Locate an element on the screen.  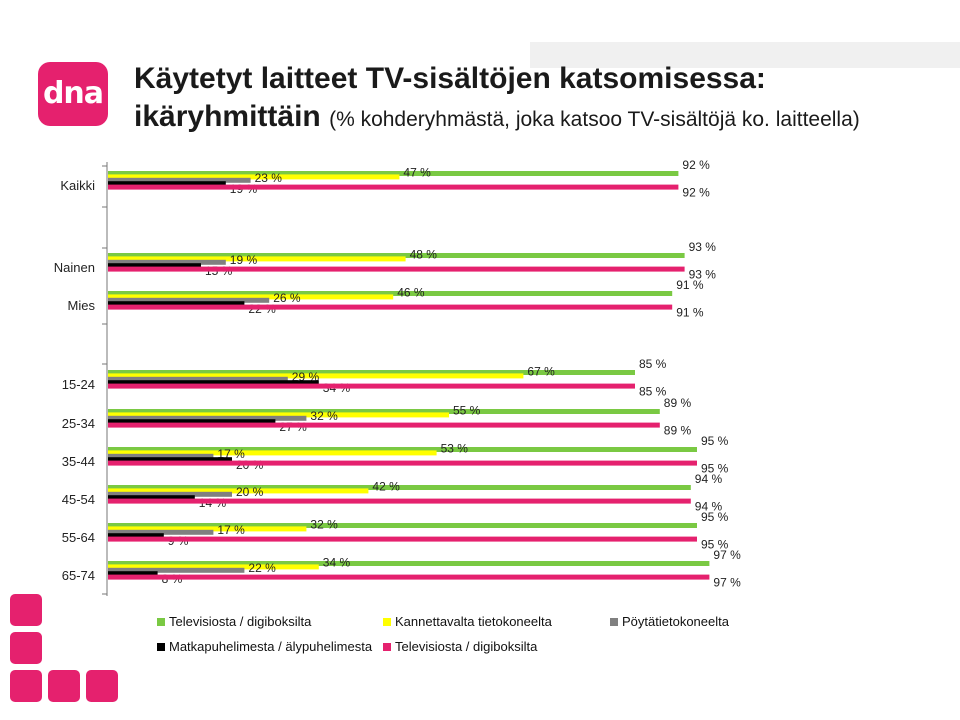
data-label: 48 % is located at coordinates (424, 254).